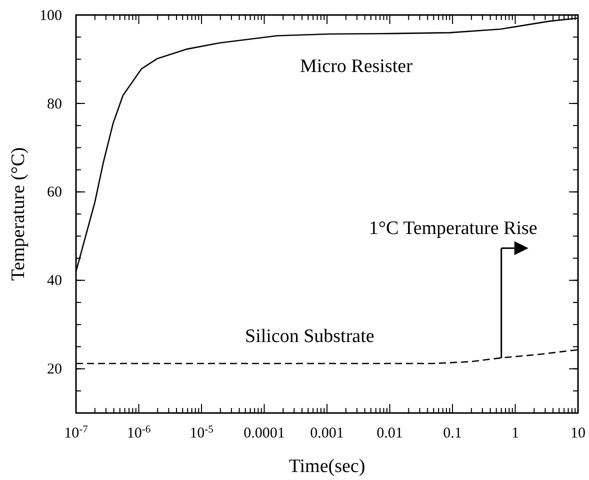 The image size is (589, 480). I want to click on x-tick-label: 10$^{-5}$, so click(202, 433).